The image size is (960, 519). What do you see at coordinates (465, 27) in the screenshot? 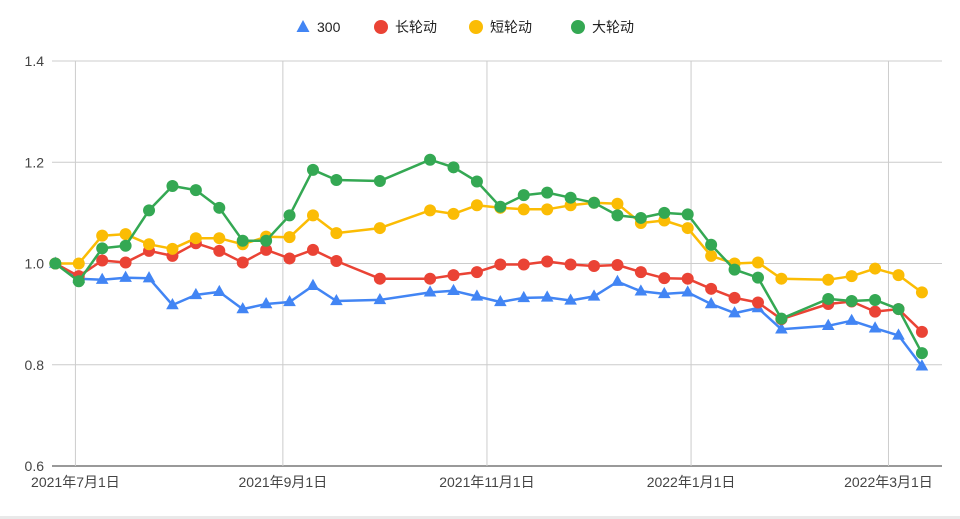
I see `chart-legend: 300 长轮动 短轮动 大轮动` at bounding box center [465, 27].